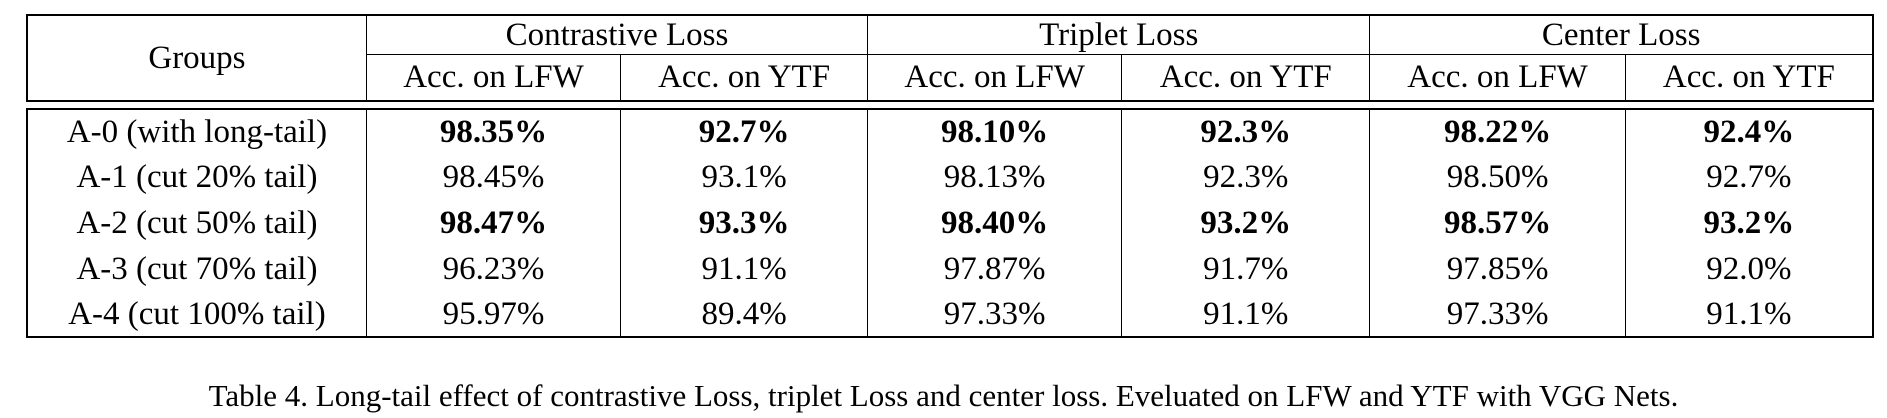  I want to click on sub-header-center-ytf: Acc. on YTF, so click(1749, 78).